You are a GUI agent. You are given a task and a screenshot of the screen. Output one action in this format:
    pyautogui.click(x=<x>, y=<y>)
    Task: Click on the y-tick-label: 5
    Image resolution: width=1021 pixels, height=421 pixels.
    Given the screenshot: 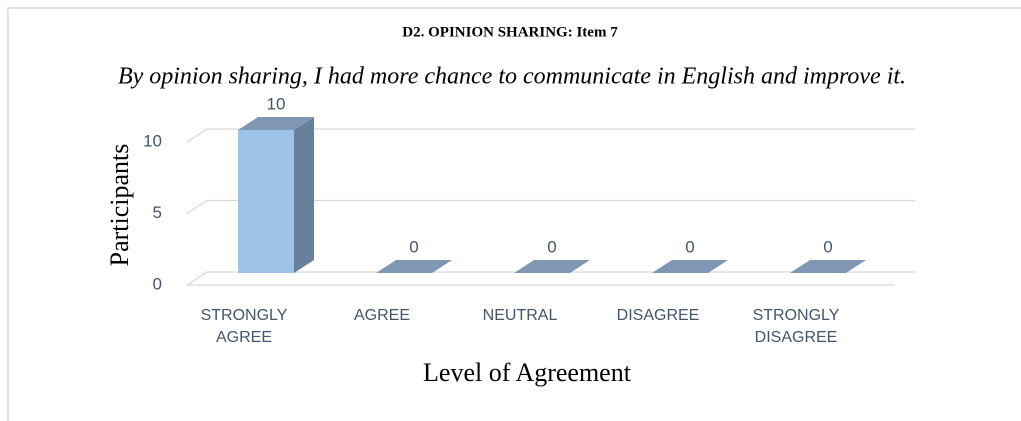 What is the action you would take?
    pyautogui.click(x=157, y=212)
    